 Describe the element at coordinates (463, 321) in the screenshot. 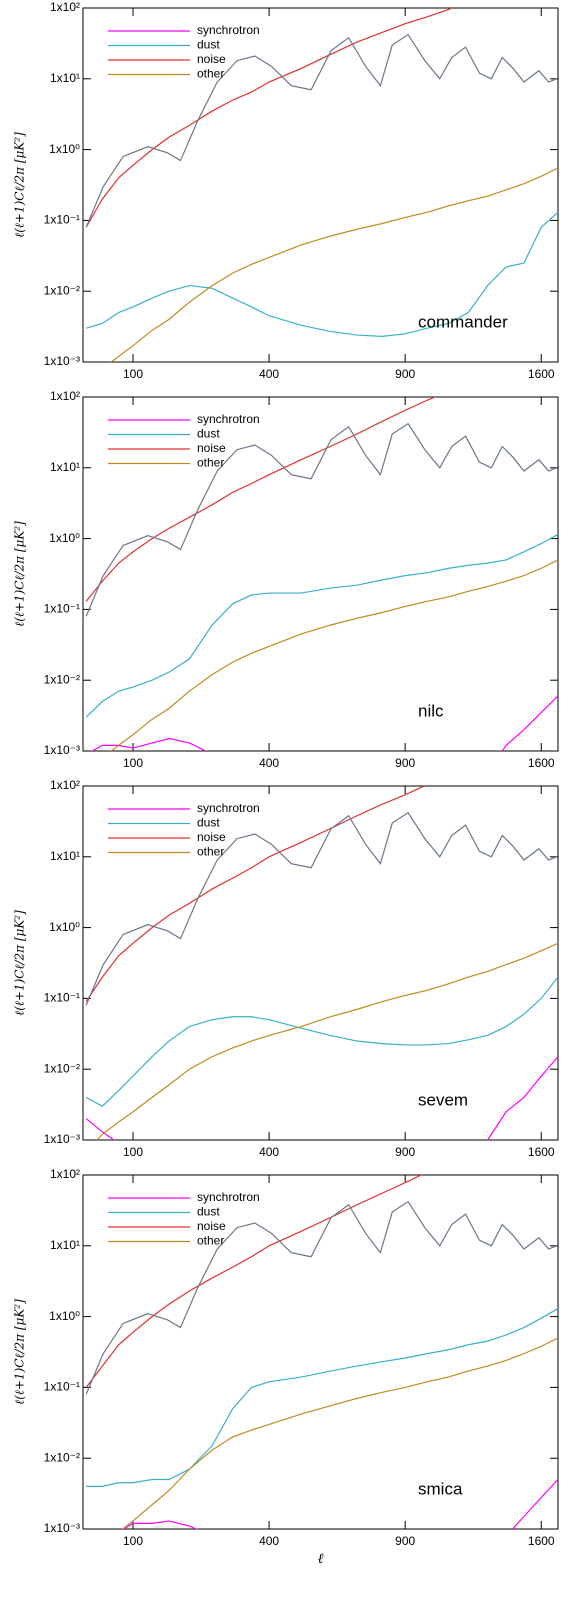

I see `annotation: commander` at that location.